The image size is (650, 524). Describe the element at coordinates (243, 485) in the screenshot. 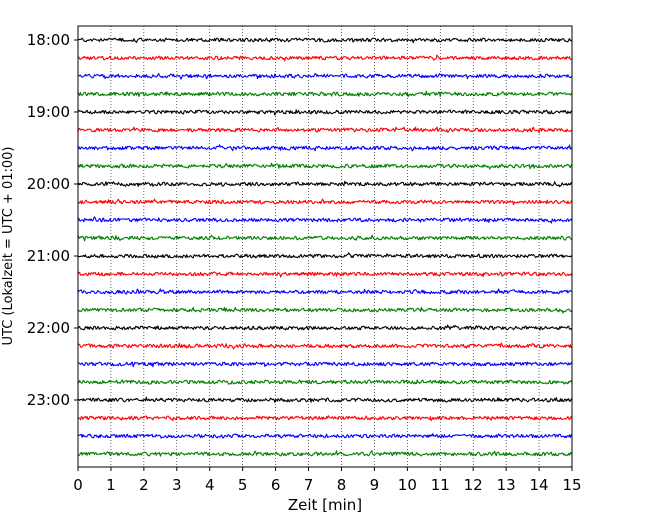

I see `x-tick-label: 5` at that location.